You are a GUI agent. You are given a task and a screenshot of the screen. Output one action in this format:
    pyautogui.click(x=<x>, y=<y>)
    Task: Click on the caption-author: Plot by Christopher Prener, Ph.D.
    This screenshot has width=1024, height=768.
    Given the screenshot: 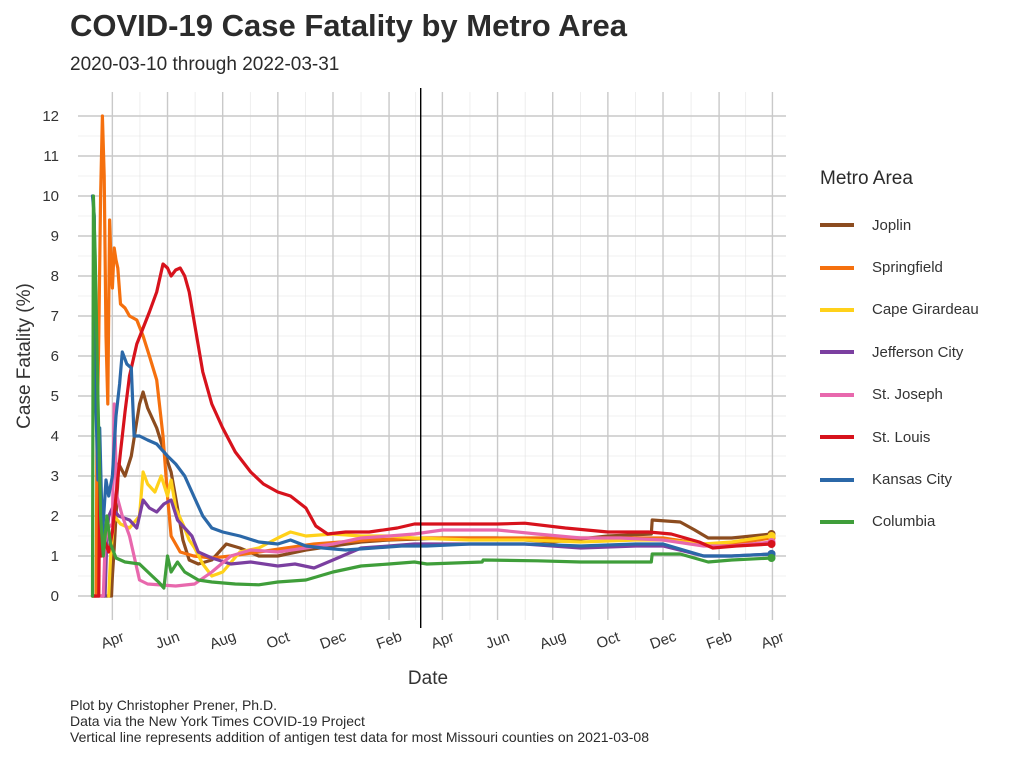 What is the action you would take?
    pyautogui.click(x=173, y=705)
    